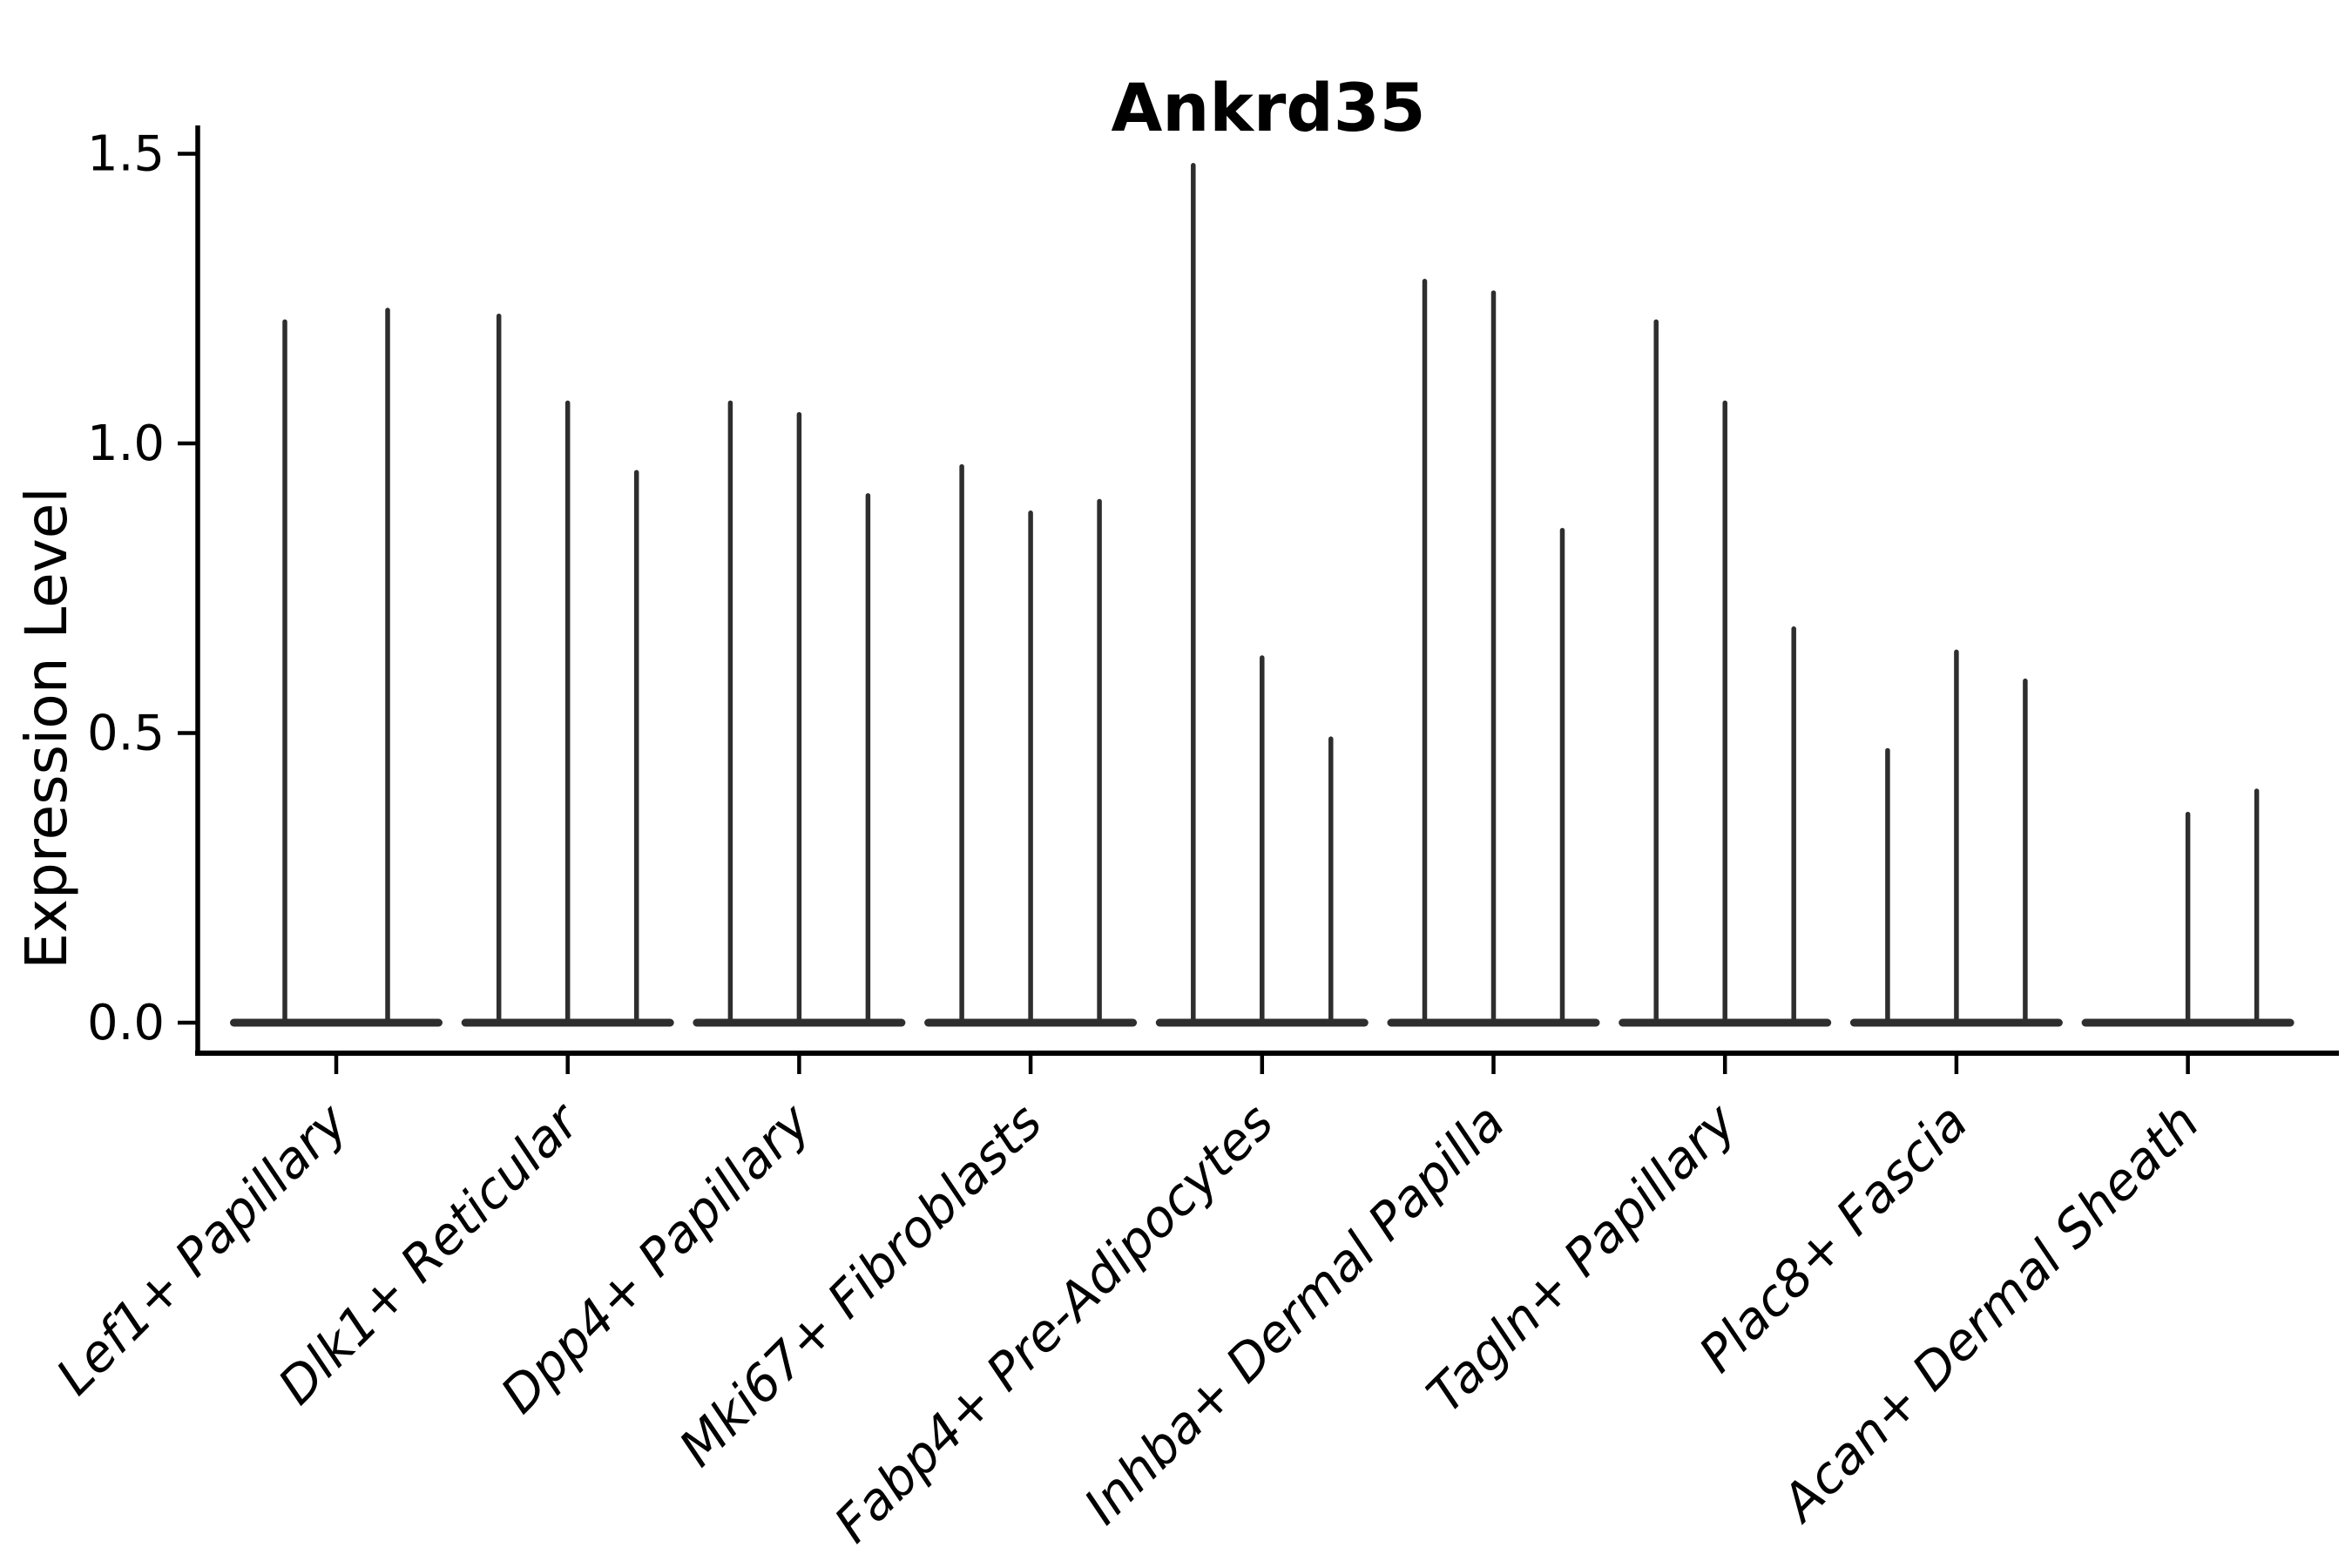  Describe the element at coordinates (1990, 1313) in the screenshot. I see `x-tick-label: Acan+ Dermal Sheath` at that location.